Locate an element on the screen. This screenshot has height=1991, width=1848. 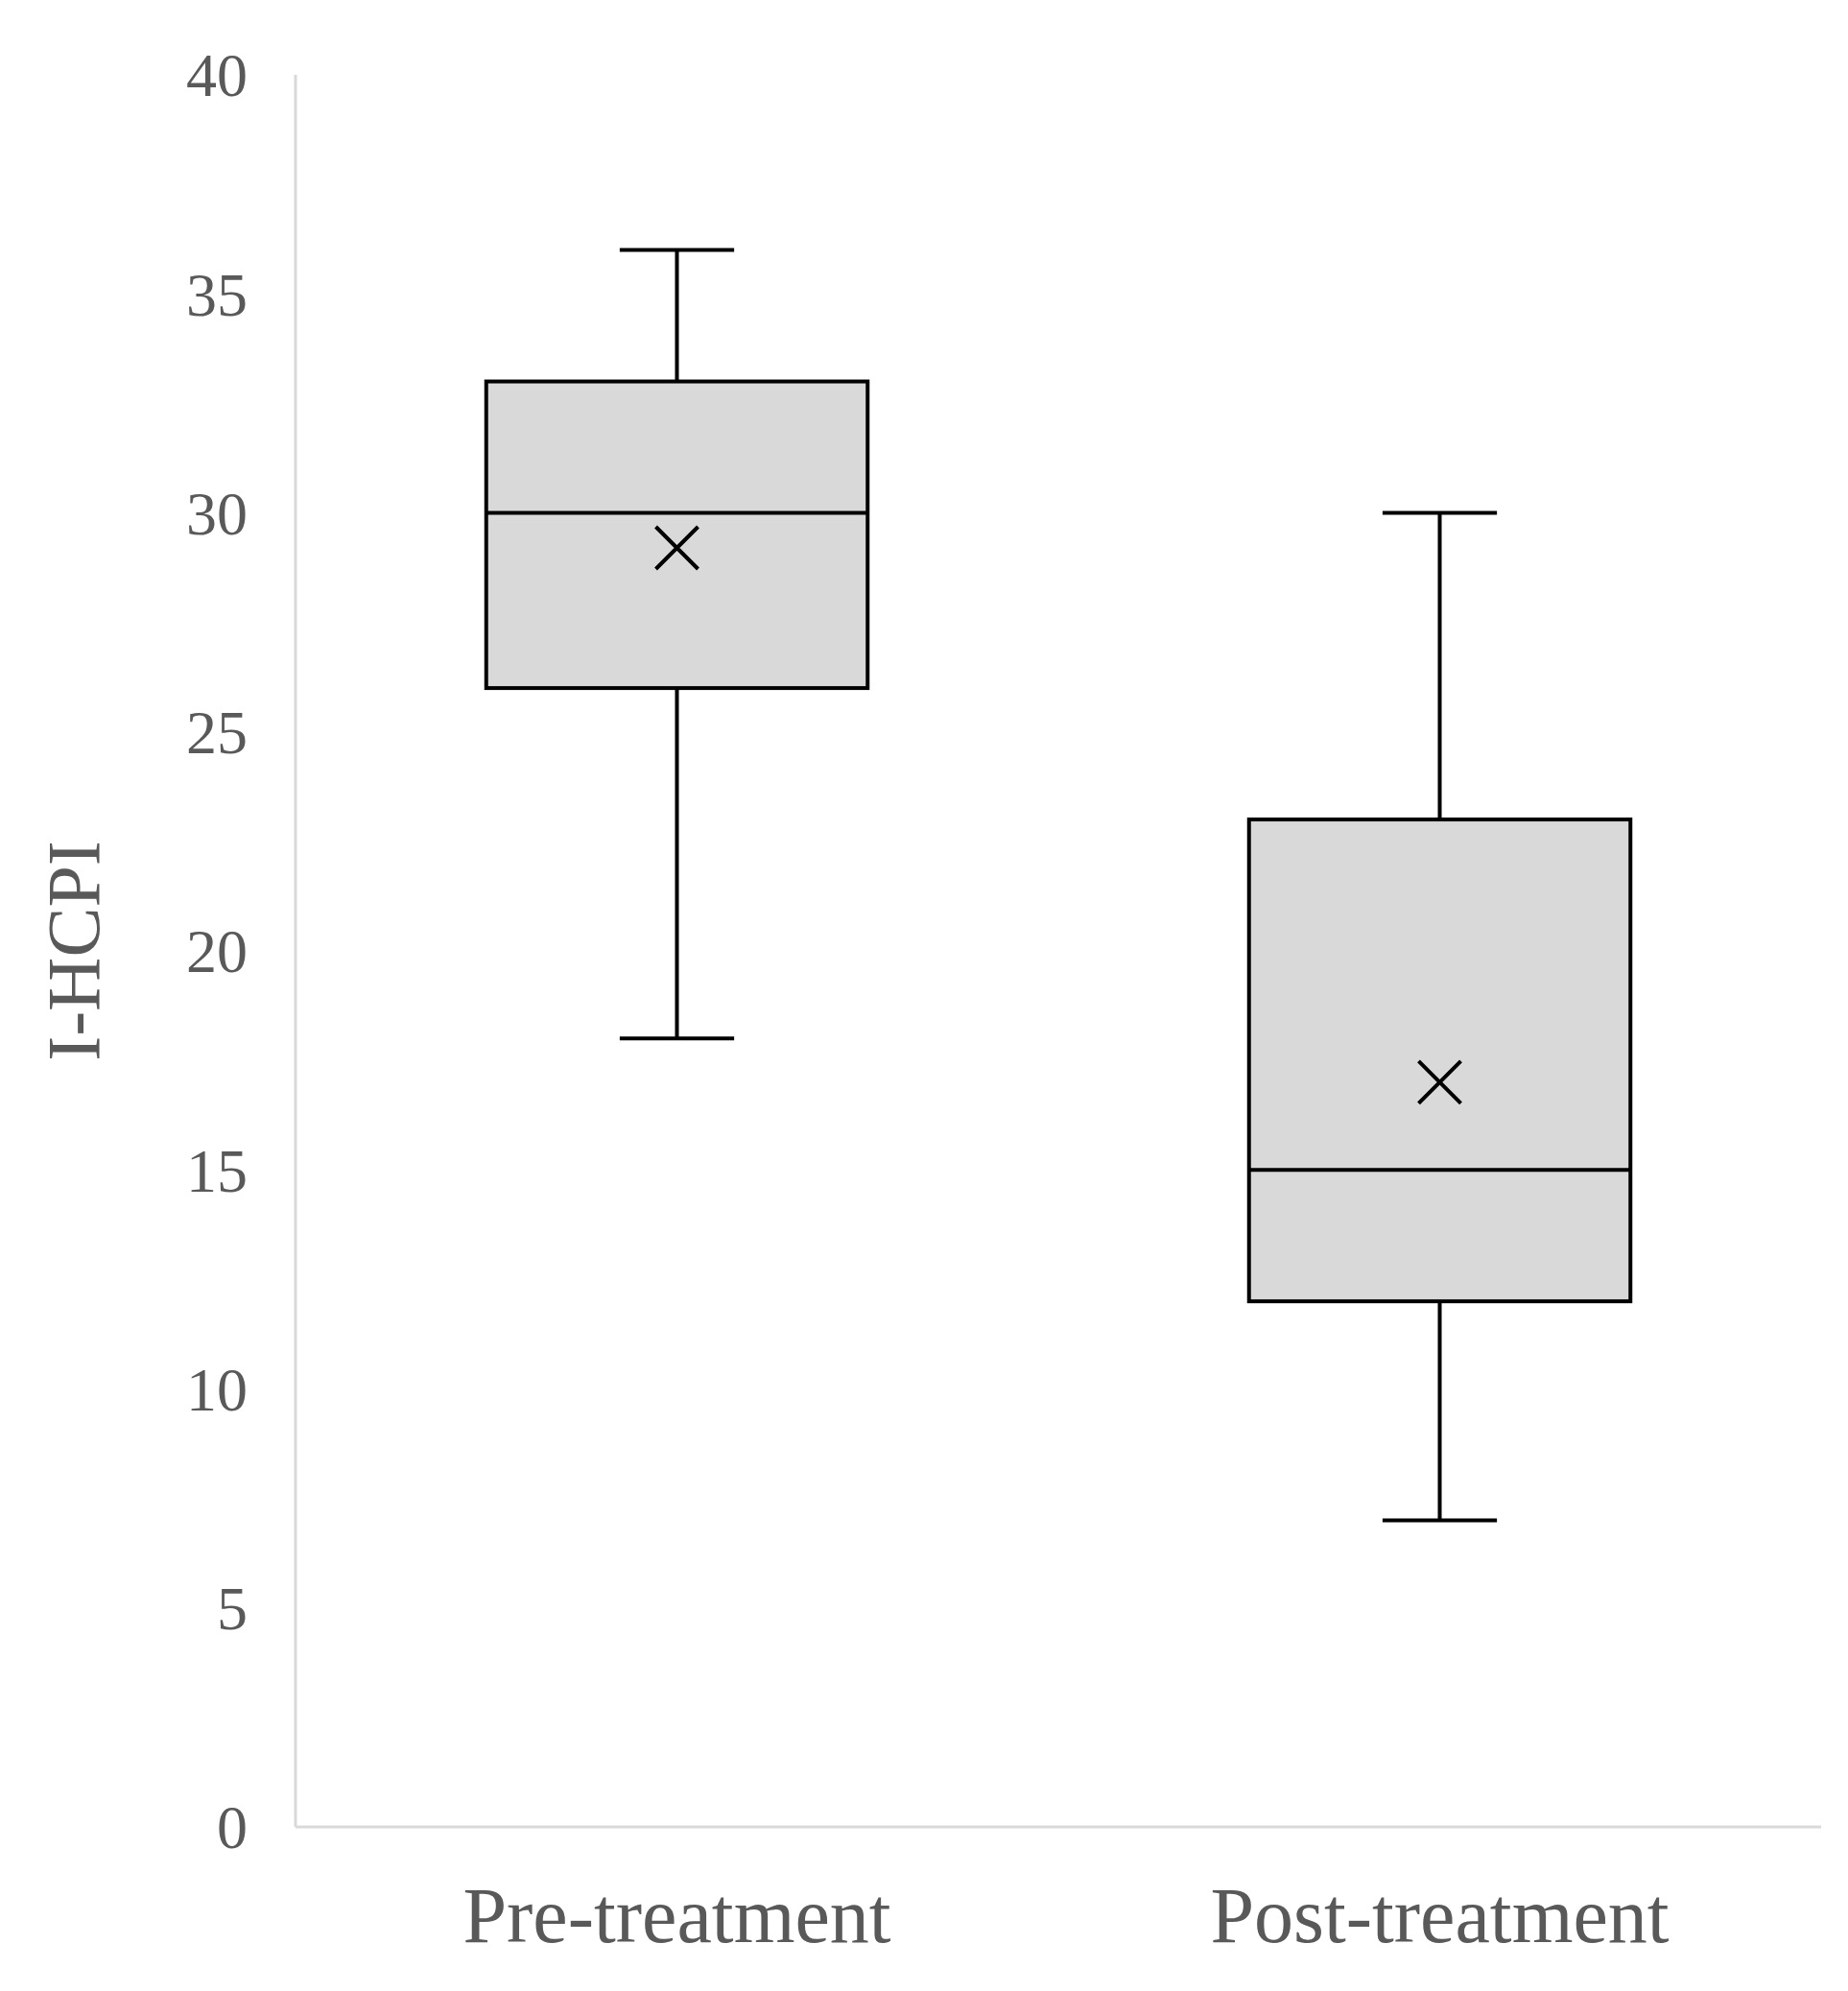
y-tick-label: 30 is located at coordinates (217, 513).